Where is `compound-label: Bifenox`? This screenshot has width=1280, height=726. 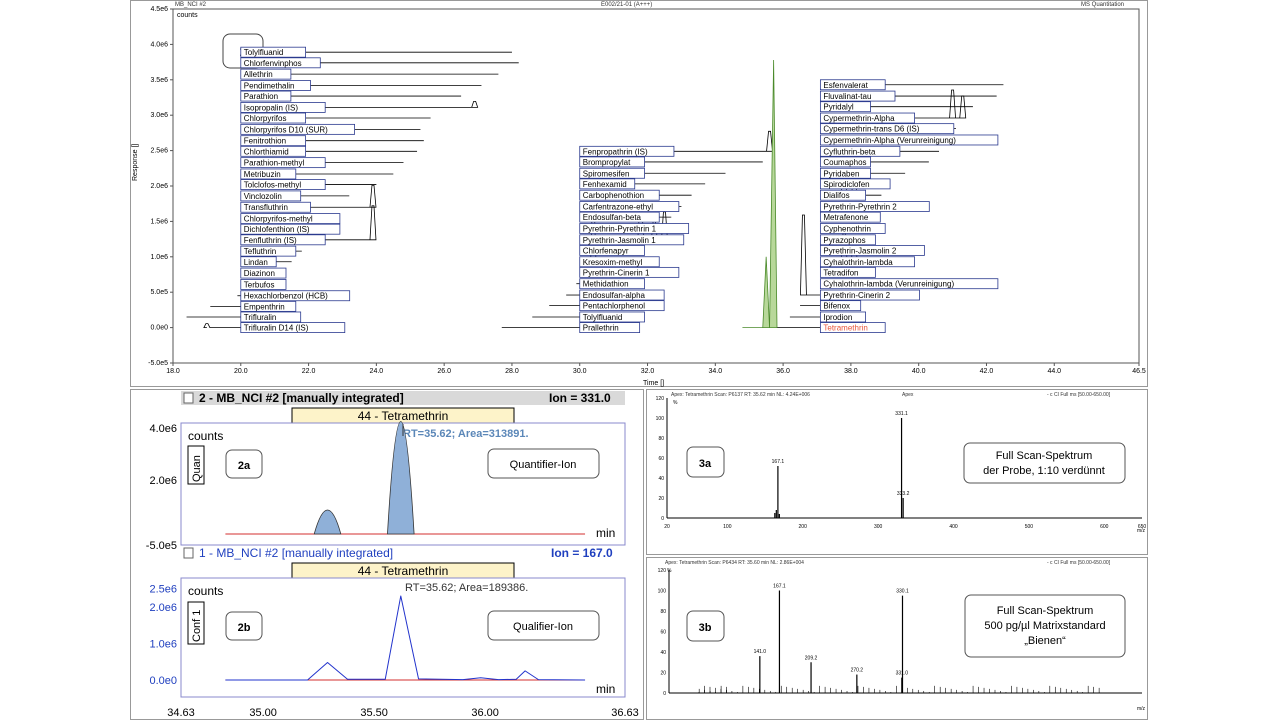
compound-label: Bifenox is located at coordinates (836, 306).